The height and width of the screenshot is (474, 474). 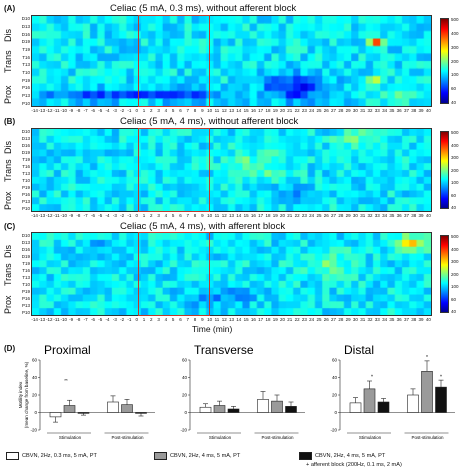 I want to click on x-tick-label: 25, so click(x=319, y=215).